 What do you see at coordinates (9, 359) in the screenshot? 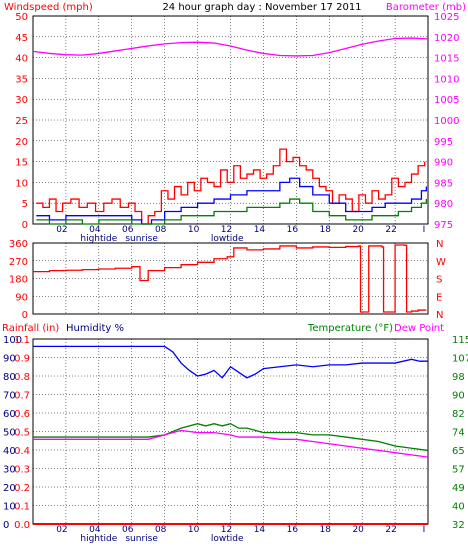
I see `humidity-tick-label: 90` at bounding box center [9, 359].